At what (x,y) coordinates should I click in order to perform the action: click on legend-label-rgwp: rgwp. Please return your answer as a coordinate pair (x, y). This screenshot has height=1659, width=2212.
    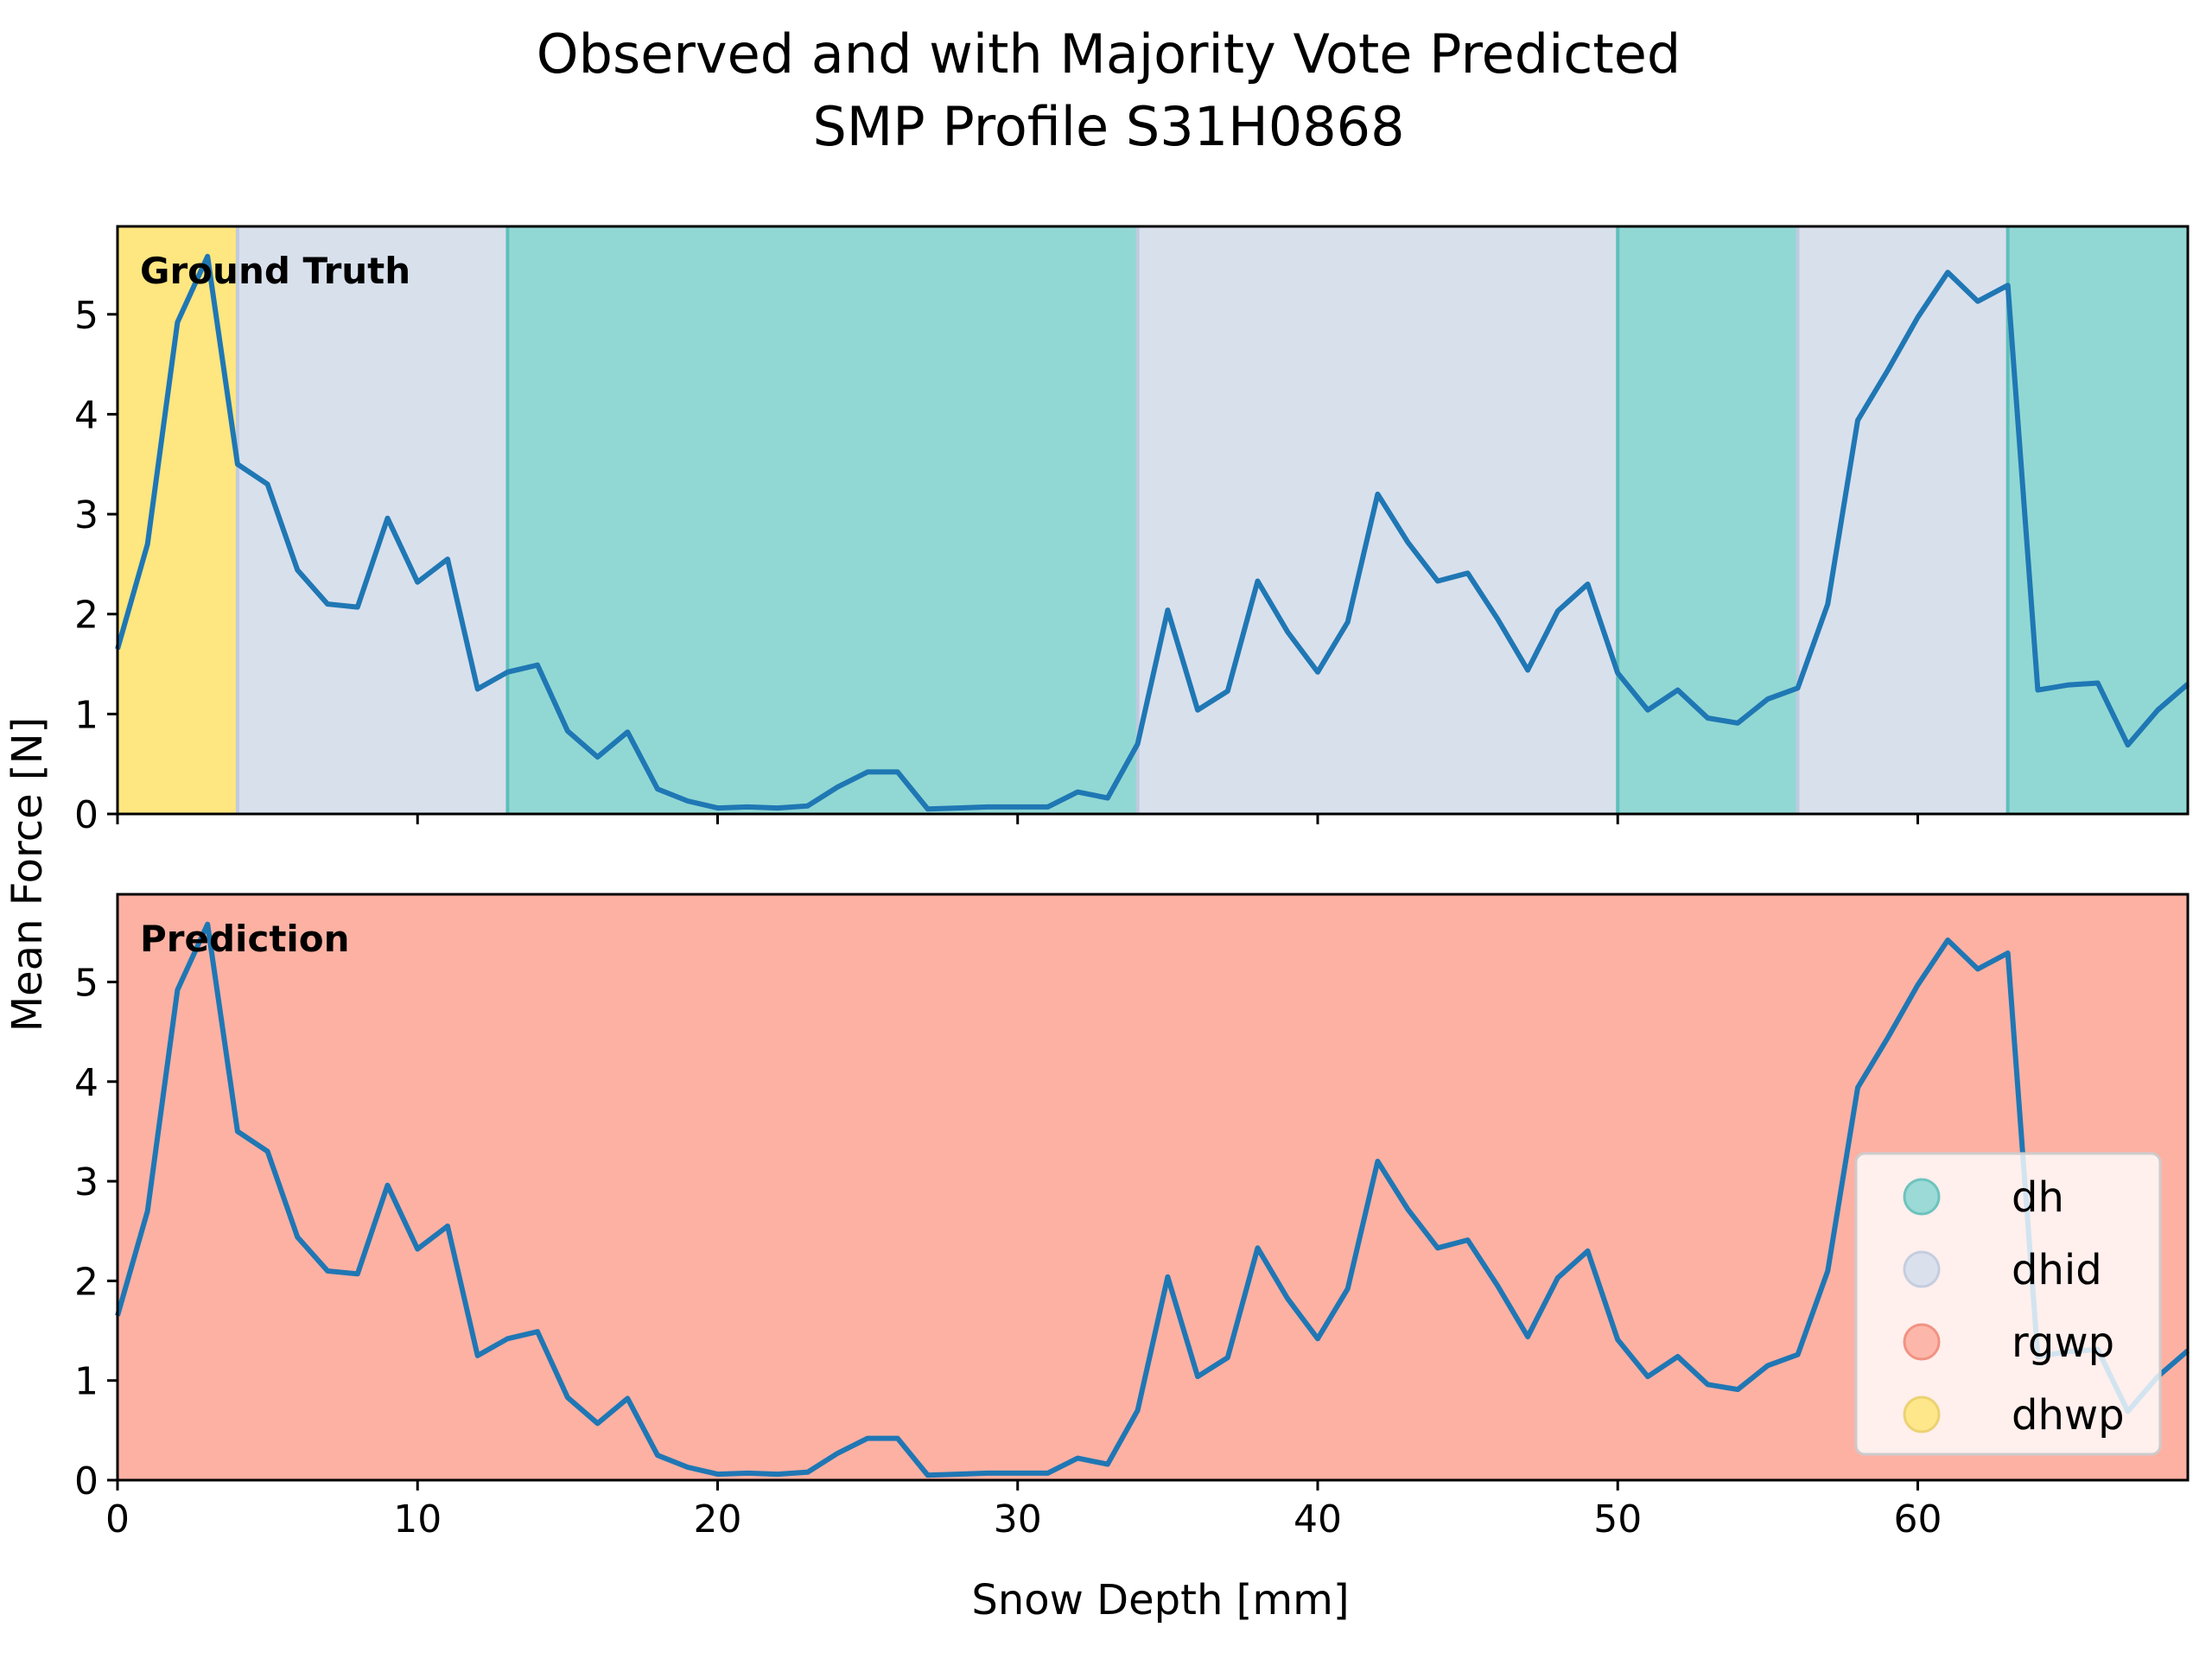
    Looking at the image, I should click on (2063, 1343).